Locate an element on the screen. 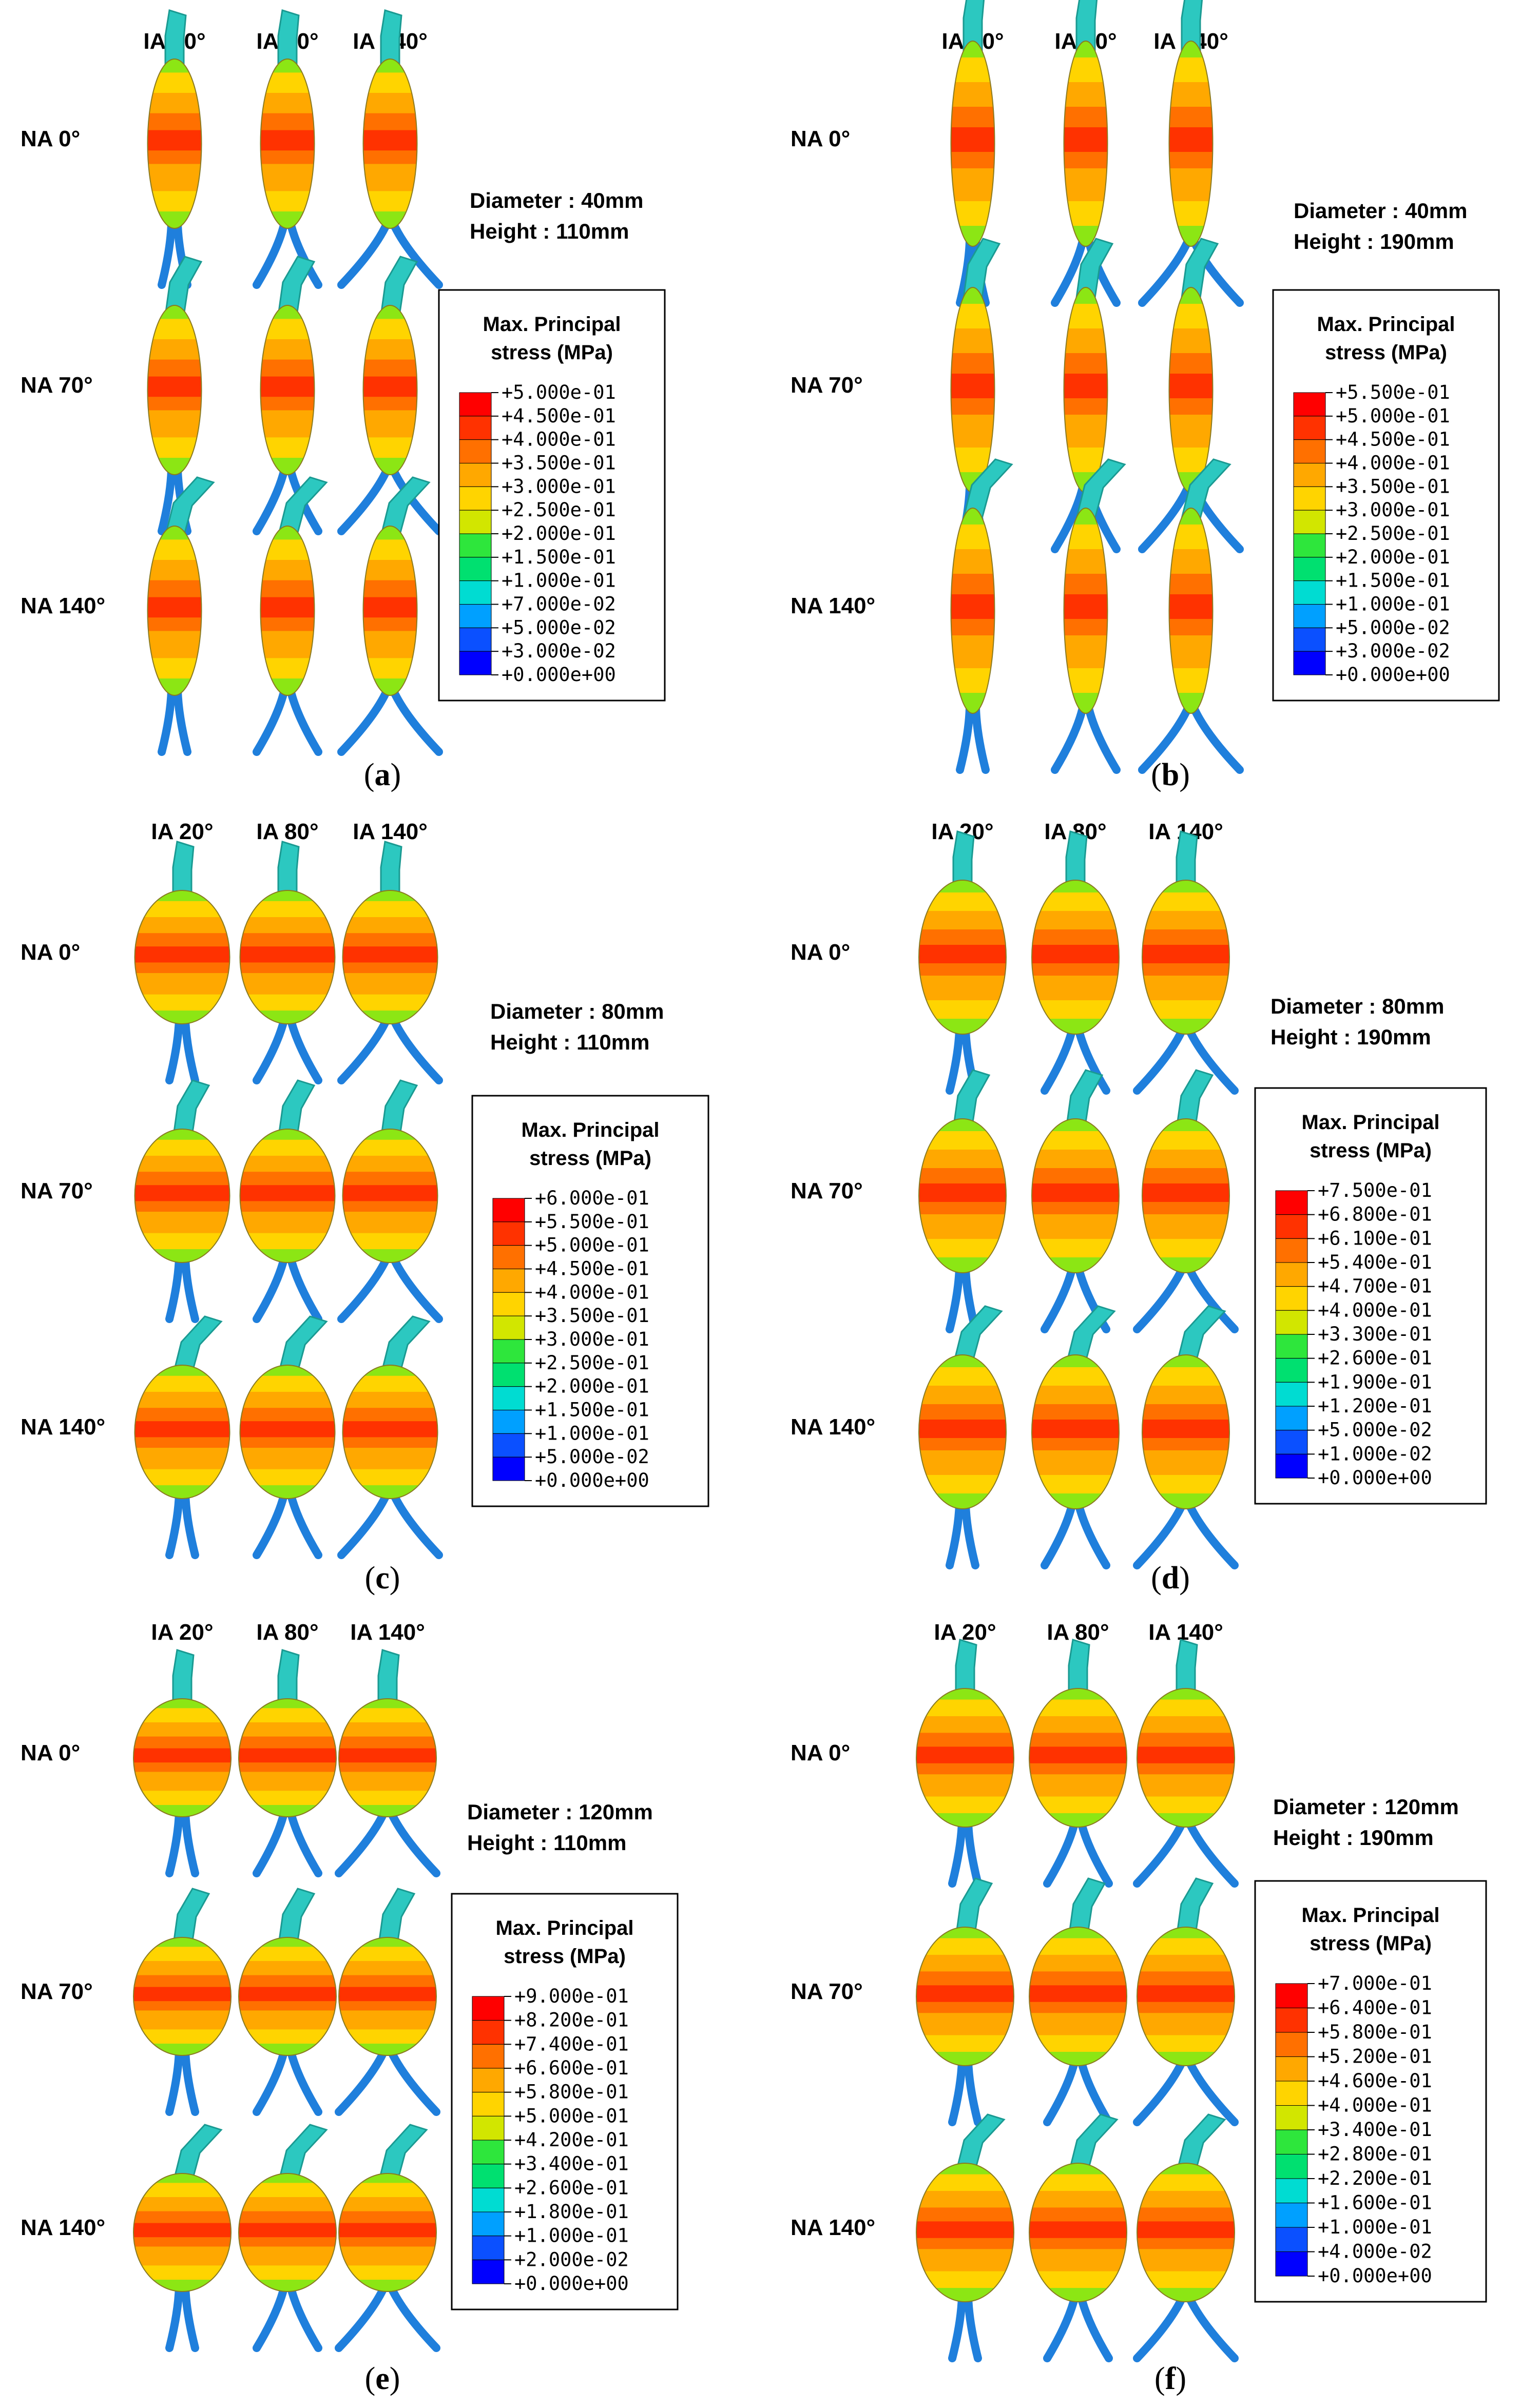 The height and width of the screenshot is (2408, 1540). legend-value: +3.000e-02 is located at coordinates (1393, 651).